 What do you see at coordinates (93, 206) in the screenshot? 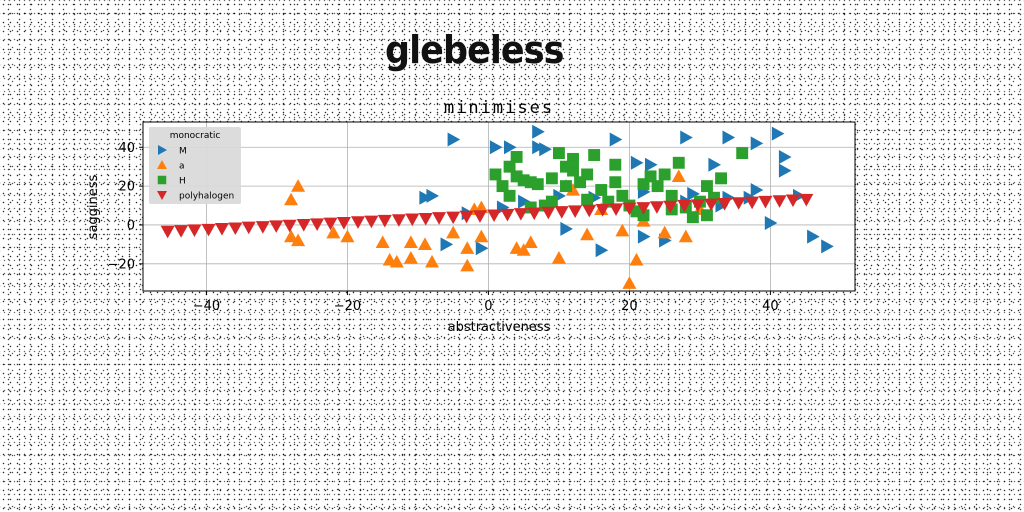
I see `y-axis-label: sagginess` at bounding box center [93, 206].